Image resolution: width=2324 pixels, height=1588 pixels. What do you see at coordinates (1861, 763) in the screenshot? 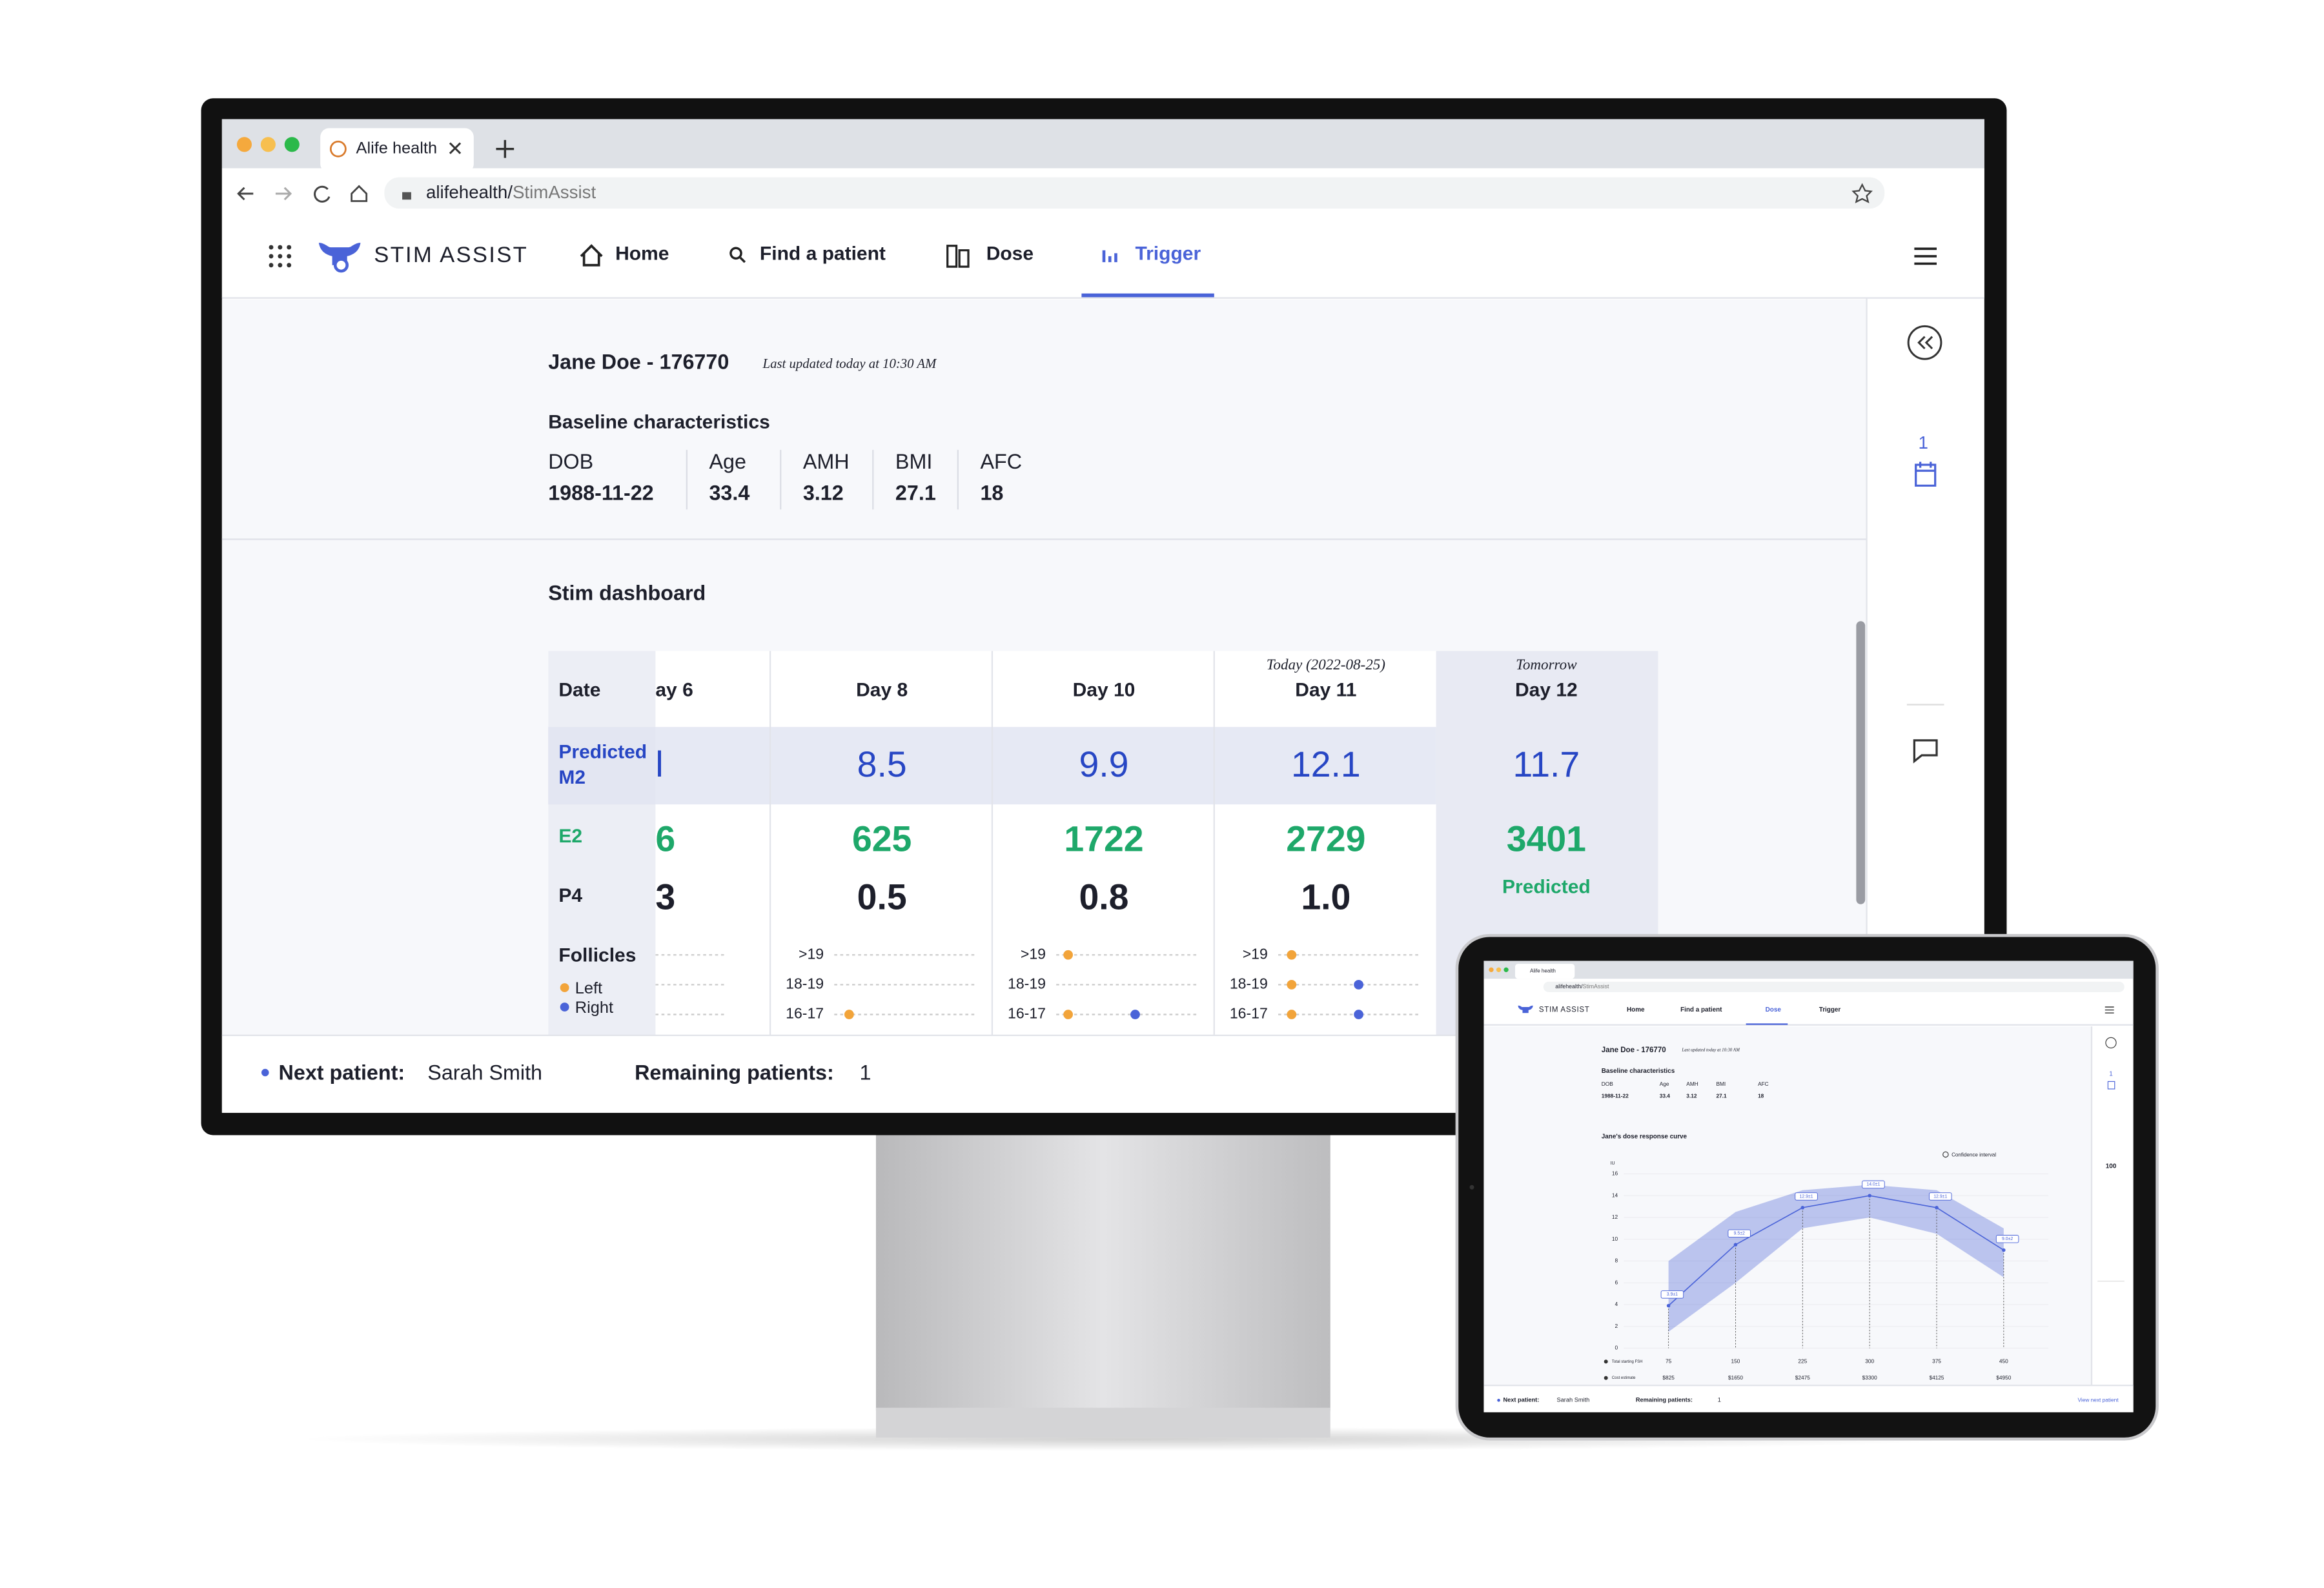
I see `scrollbar` at bounding box center [1861, 763].